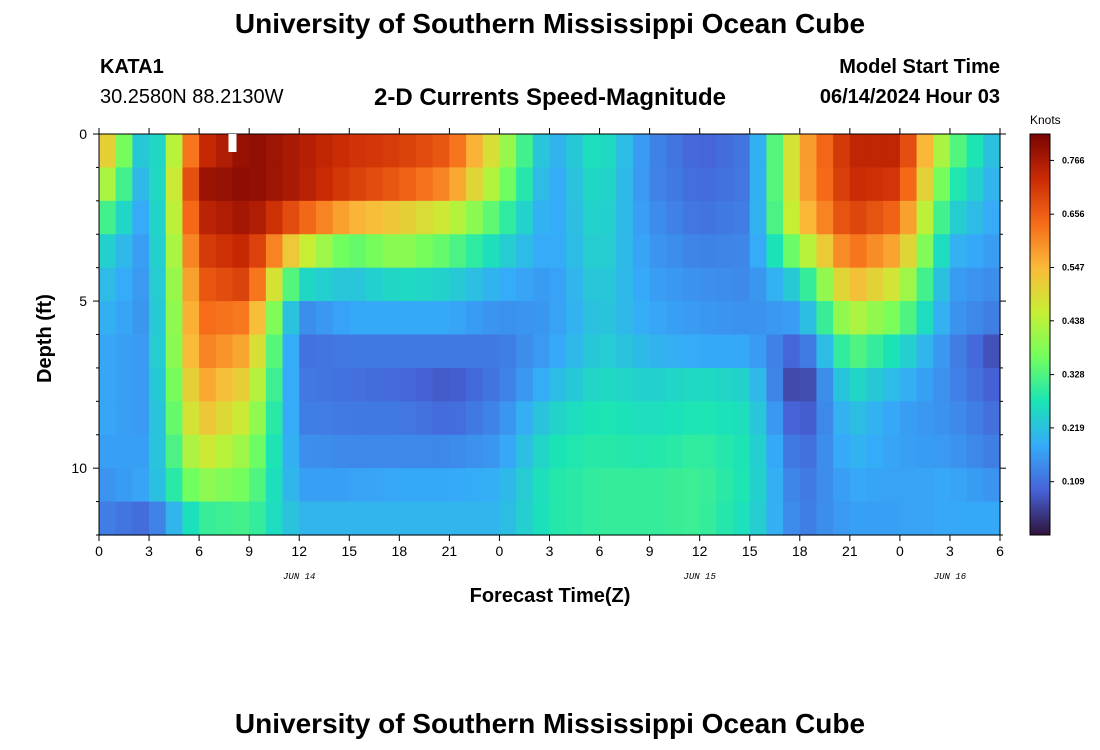  What do you see at coordinates (909, 97) in the screenshot?
I see `model-start-value: 06/14/2024 Hour 03` at bounding box center [909, 97].